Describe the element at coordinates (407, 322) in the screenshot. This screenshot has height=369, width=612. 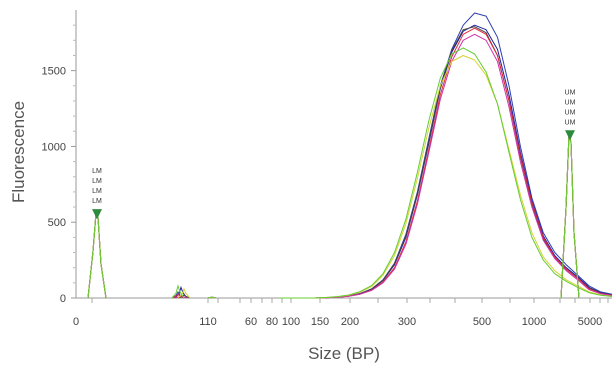
I see `x-tick-label: 300` at that location.